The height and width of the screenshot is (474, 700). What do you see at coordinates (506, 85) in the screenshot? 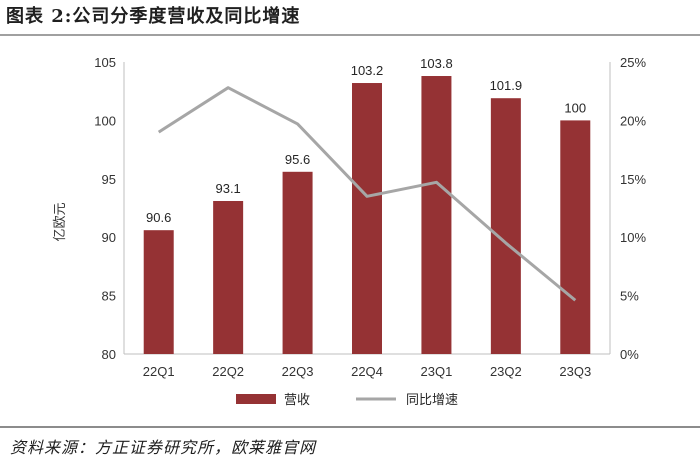
I see `data-label-23Q2: 101.9` at bounding box center [506, 85].